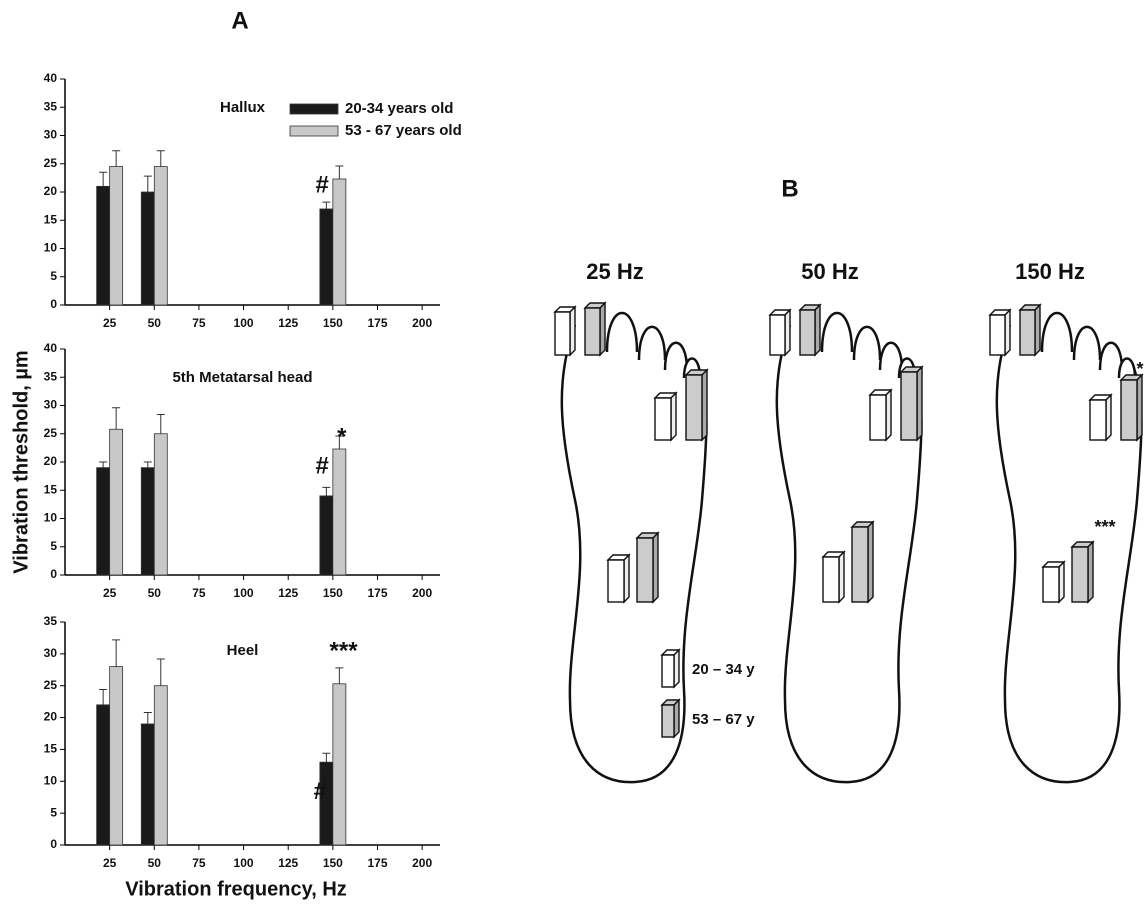 This screenshot has height=909, width=1146. Describe the element at coordinates (239, 20) in the screenshot. I see `panel-label: A` at that location.